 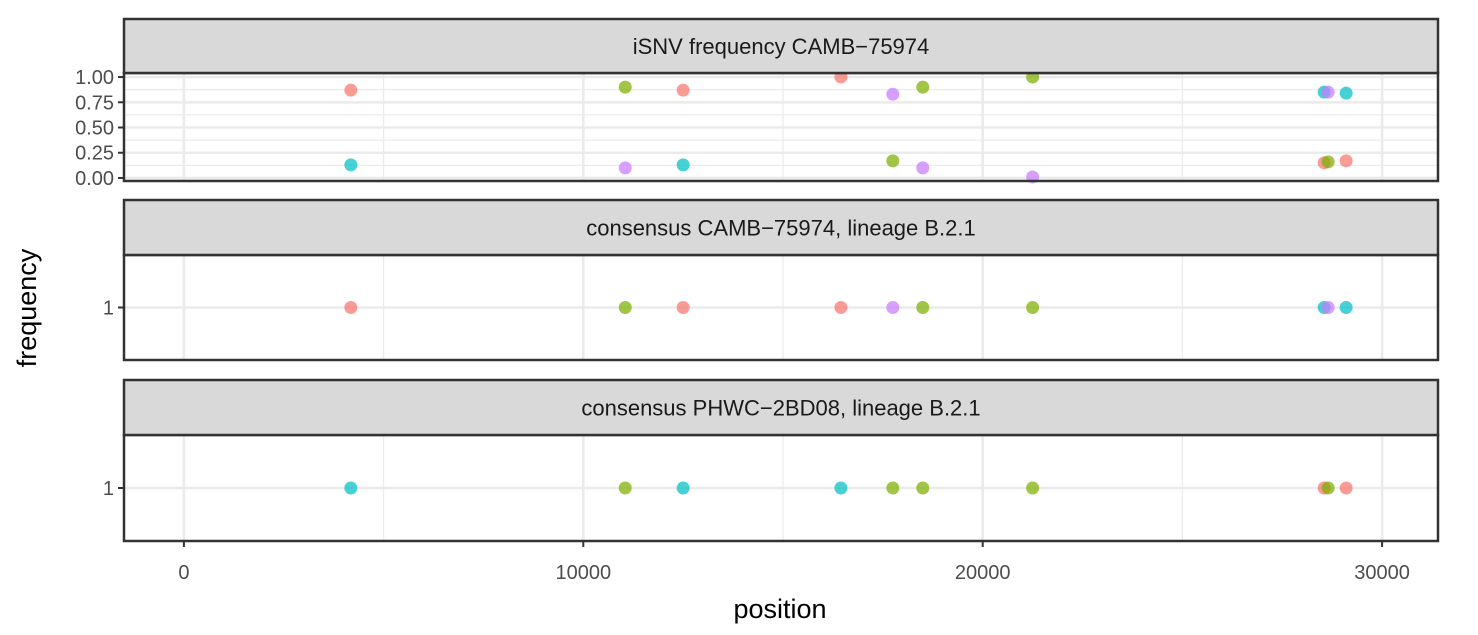 What do you see at coordinates (27, 307) in the screenshot?
I see `y-axis-title: frequency` at bounding box center [27, 307].